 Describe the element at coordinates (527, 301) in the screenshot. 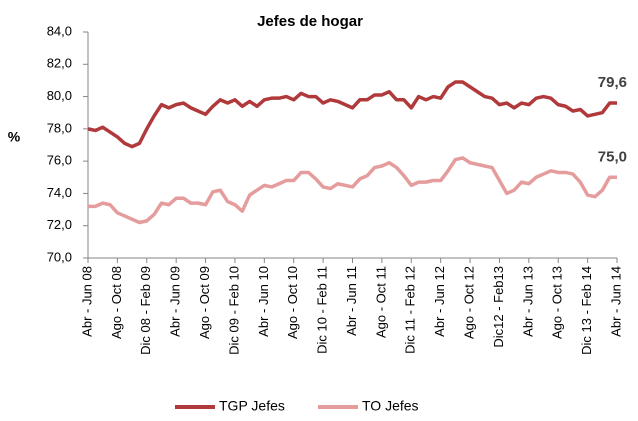

I see `x-tick-label: Abr - Jun 13` at that location.